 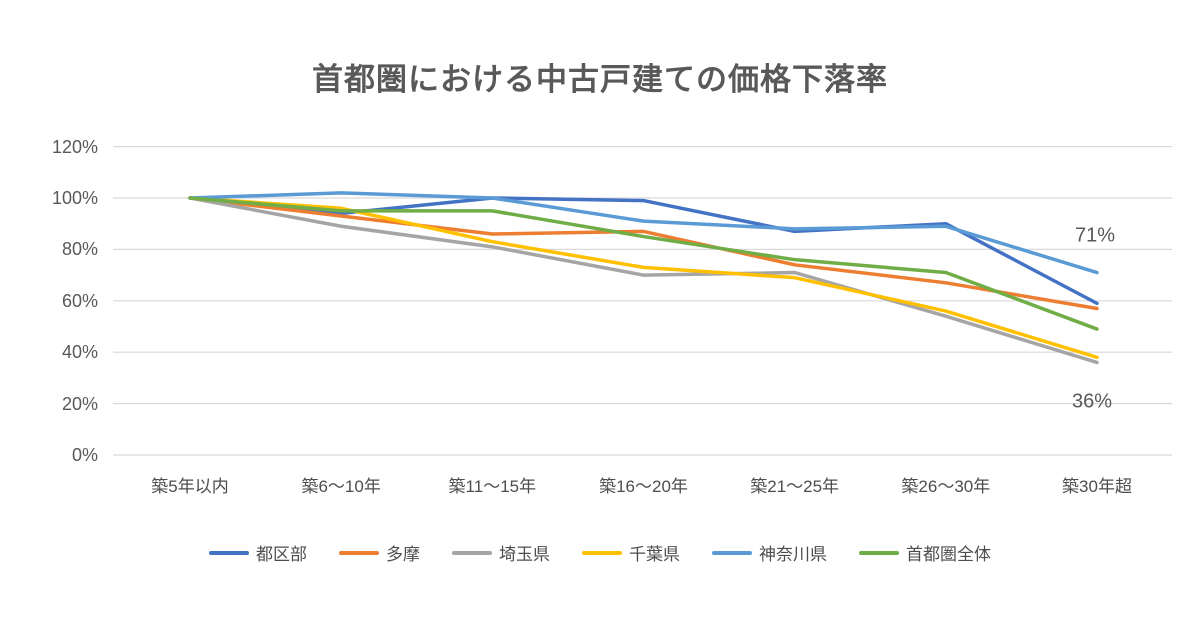 I want to click on legend-item: 都区部, so click(x=258, y=552).